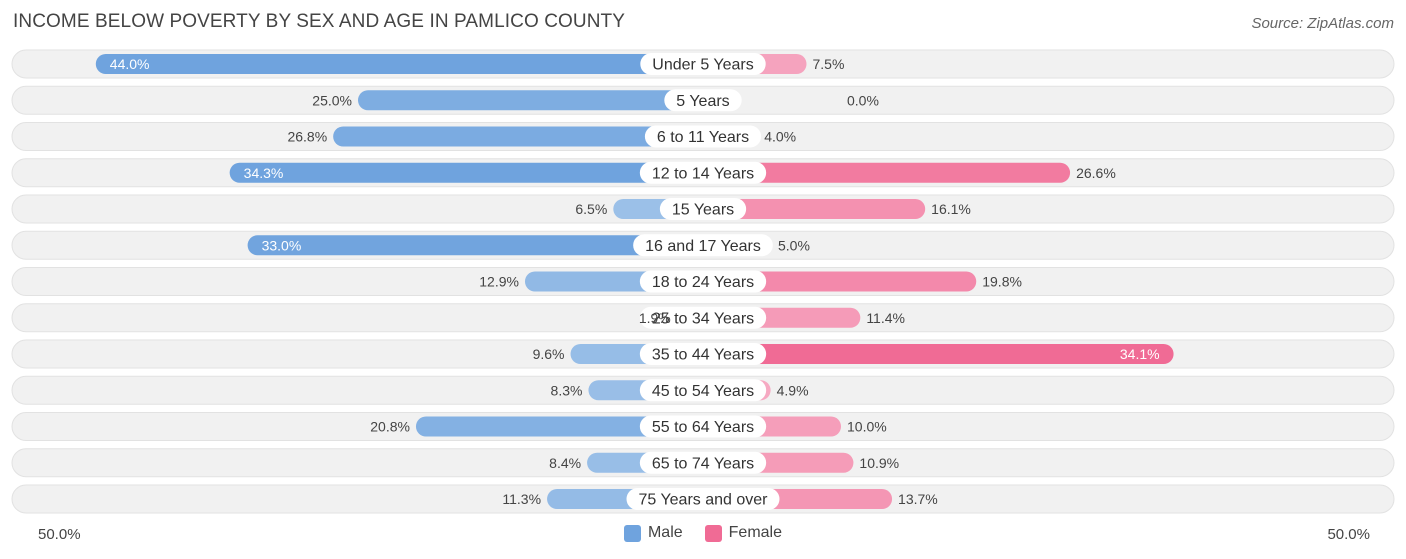  I want to click on legend-swatch-female, so click(713, 533).